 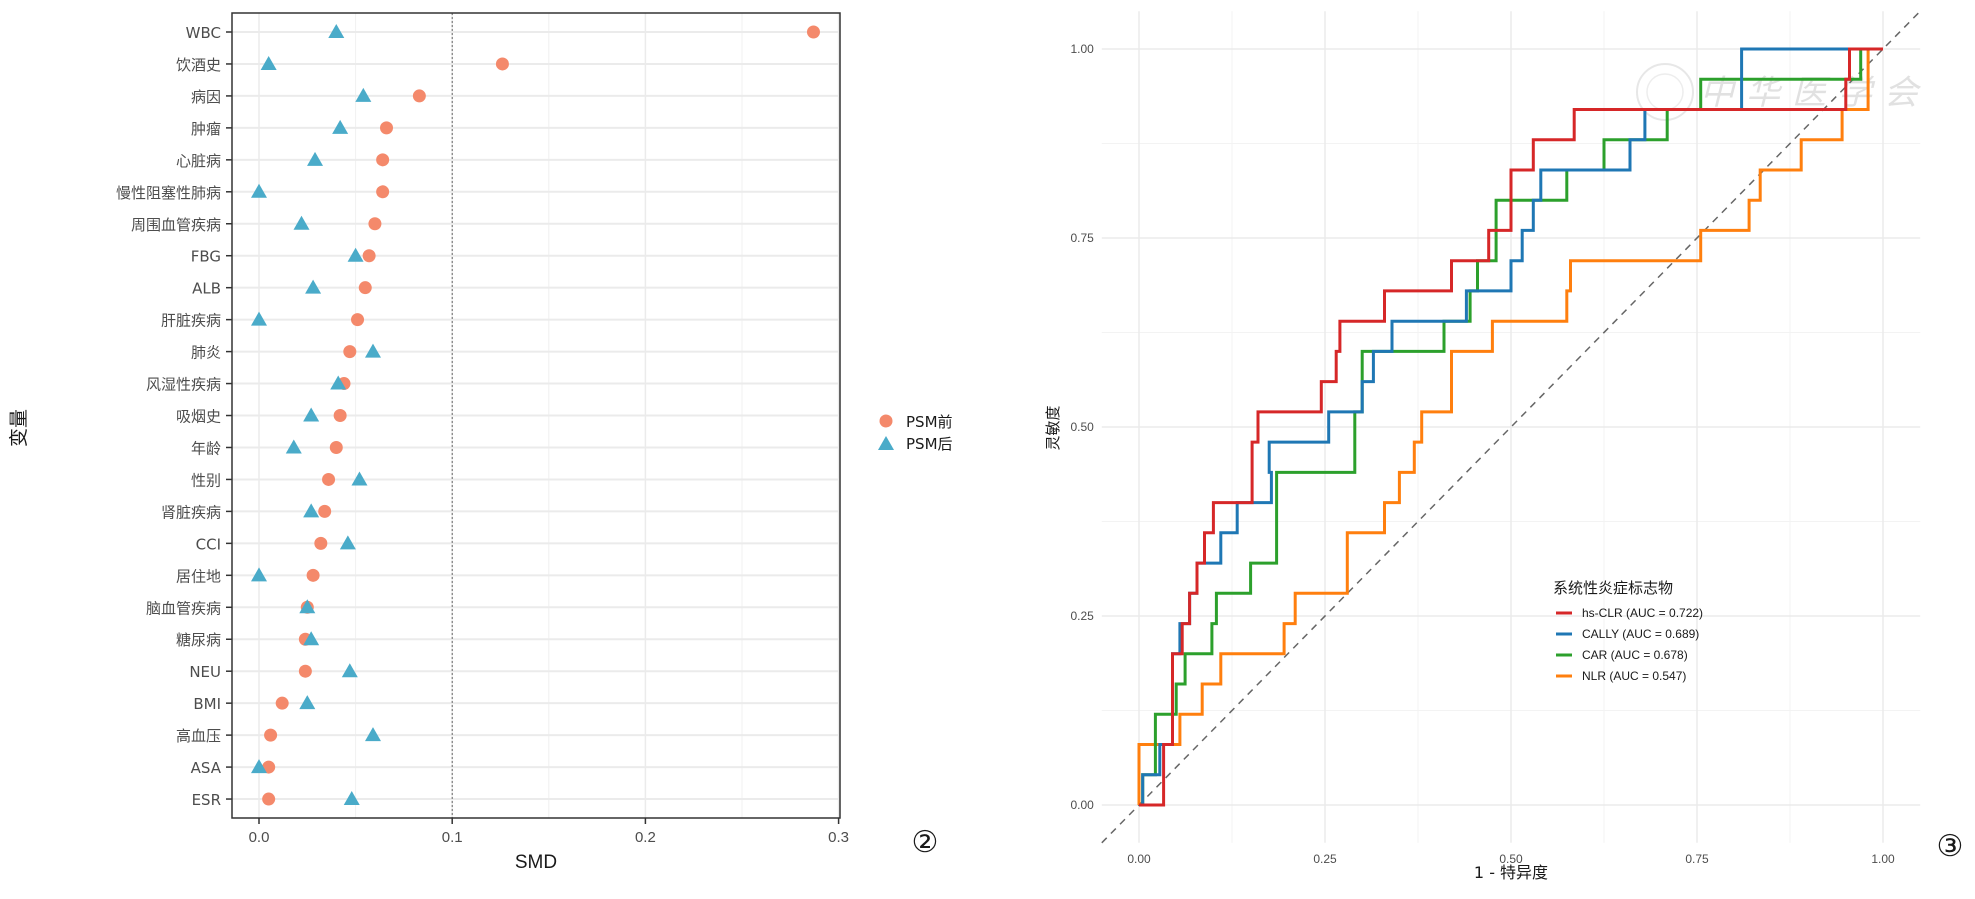 What do you see at coordinates (208, 544) in the screenshot?
I see `smd-ytick-label: CCI` at bounding box center [208, 544].